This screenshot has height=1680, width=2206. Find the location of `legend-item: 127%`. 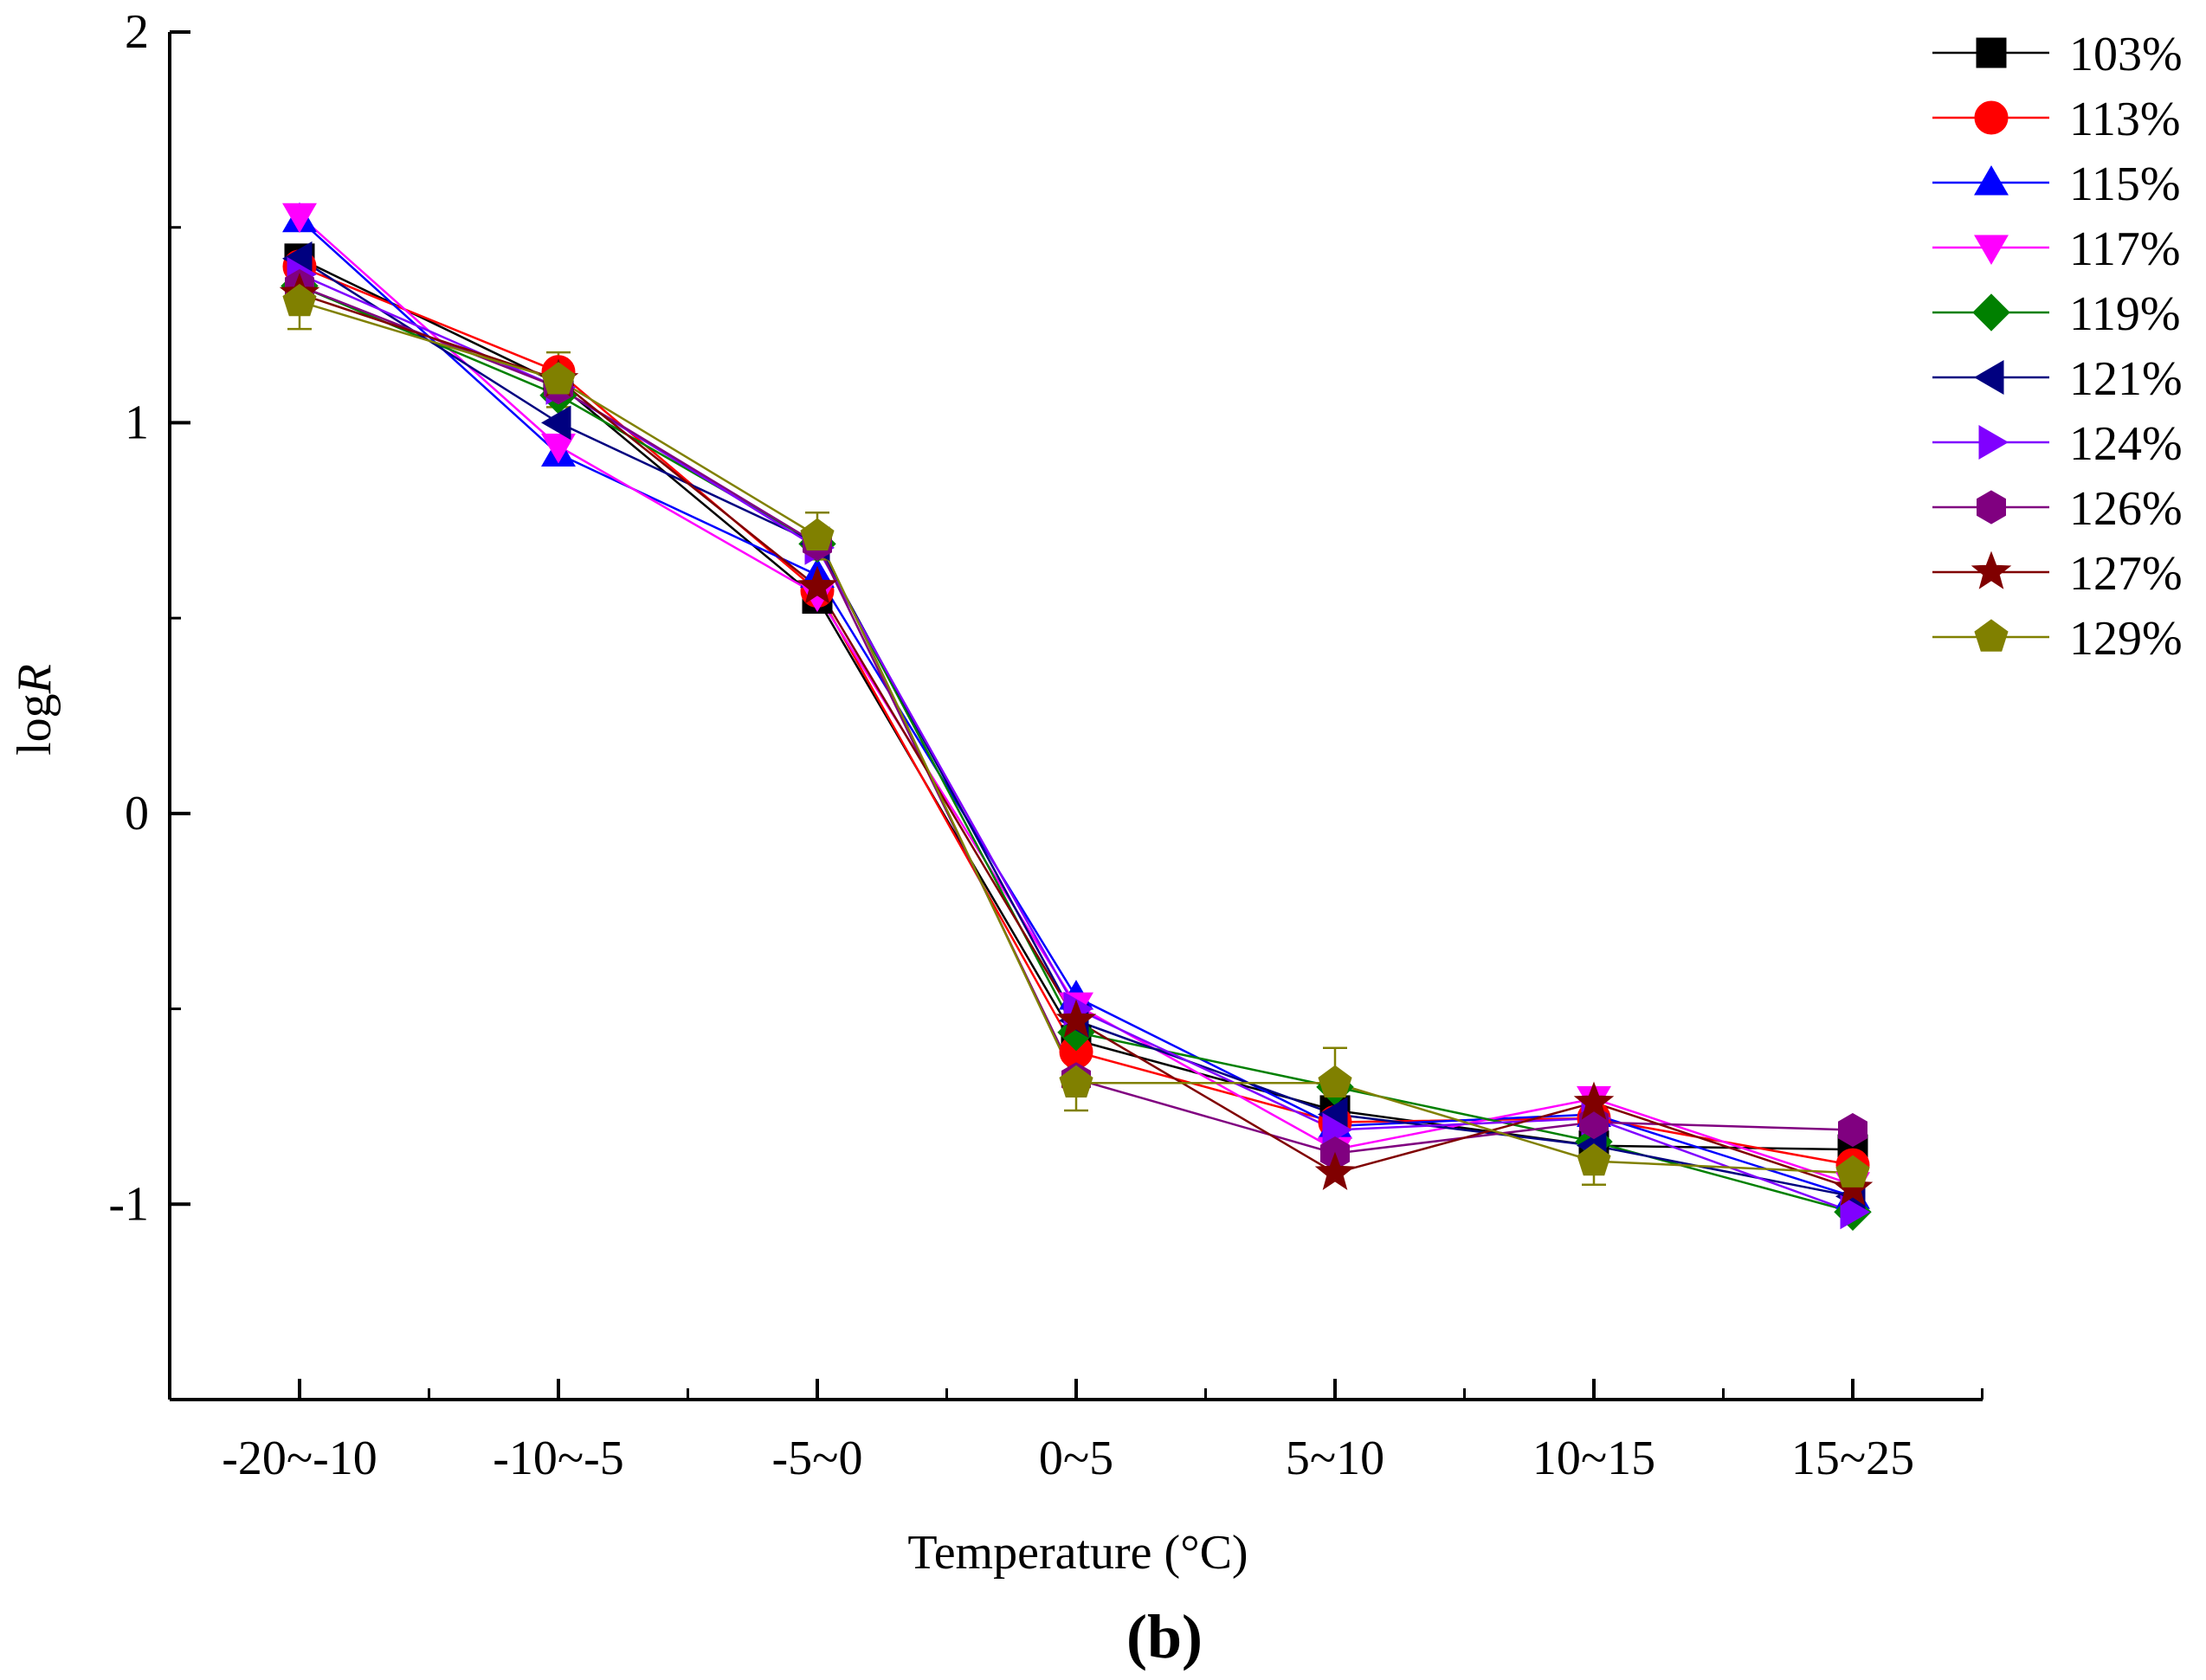

legend-item: 127% is located at coordinates (2057, 574).